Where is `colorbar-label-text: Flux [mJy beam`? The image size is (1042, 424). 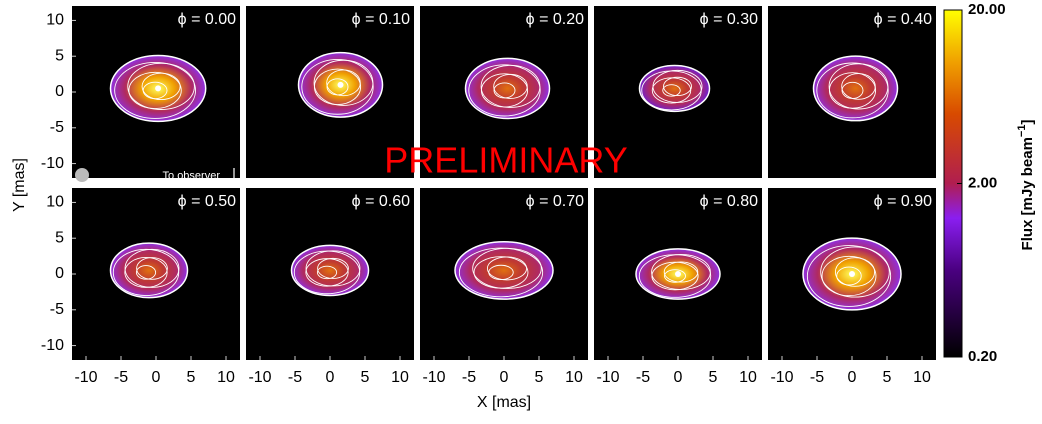
colorbar-label-text: Flux [mJy beam is located at coordinates (1027, 193).